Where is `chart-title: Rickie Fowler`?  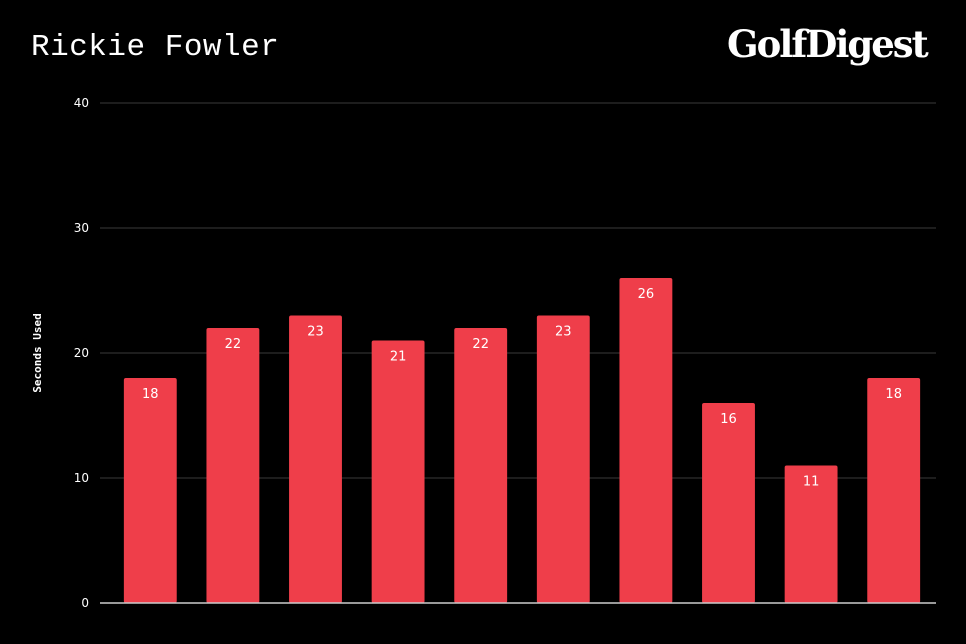 chart-title: Rickie Fowler is located at coordinates (155, 47).